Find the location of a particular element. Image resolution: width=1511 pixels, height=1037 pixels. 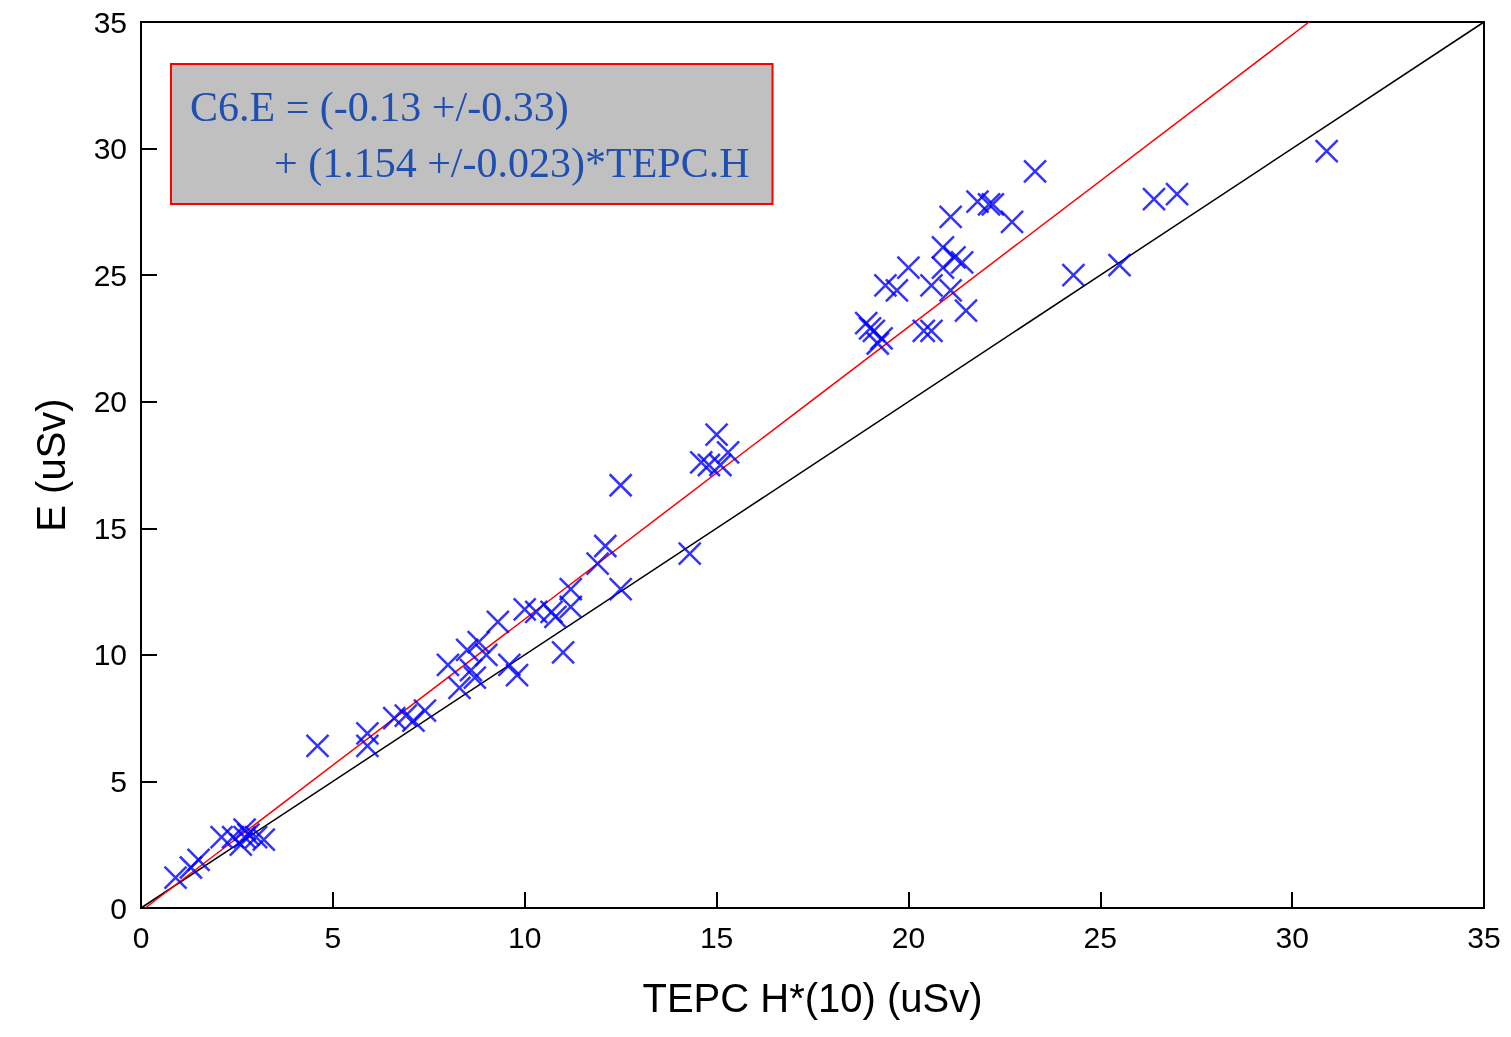

y-tick-label: 30 is located at coordinates (110, 149).